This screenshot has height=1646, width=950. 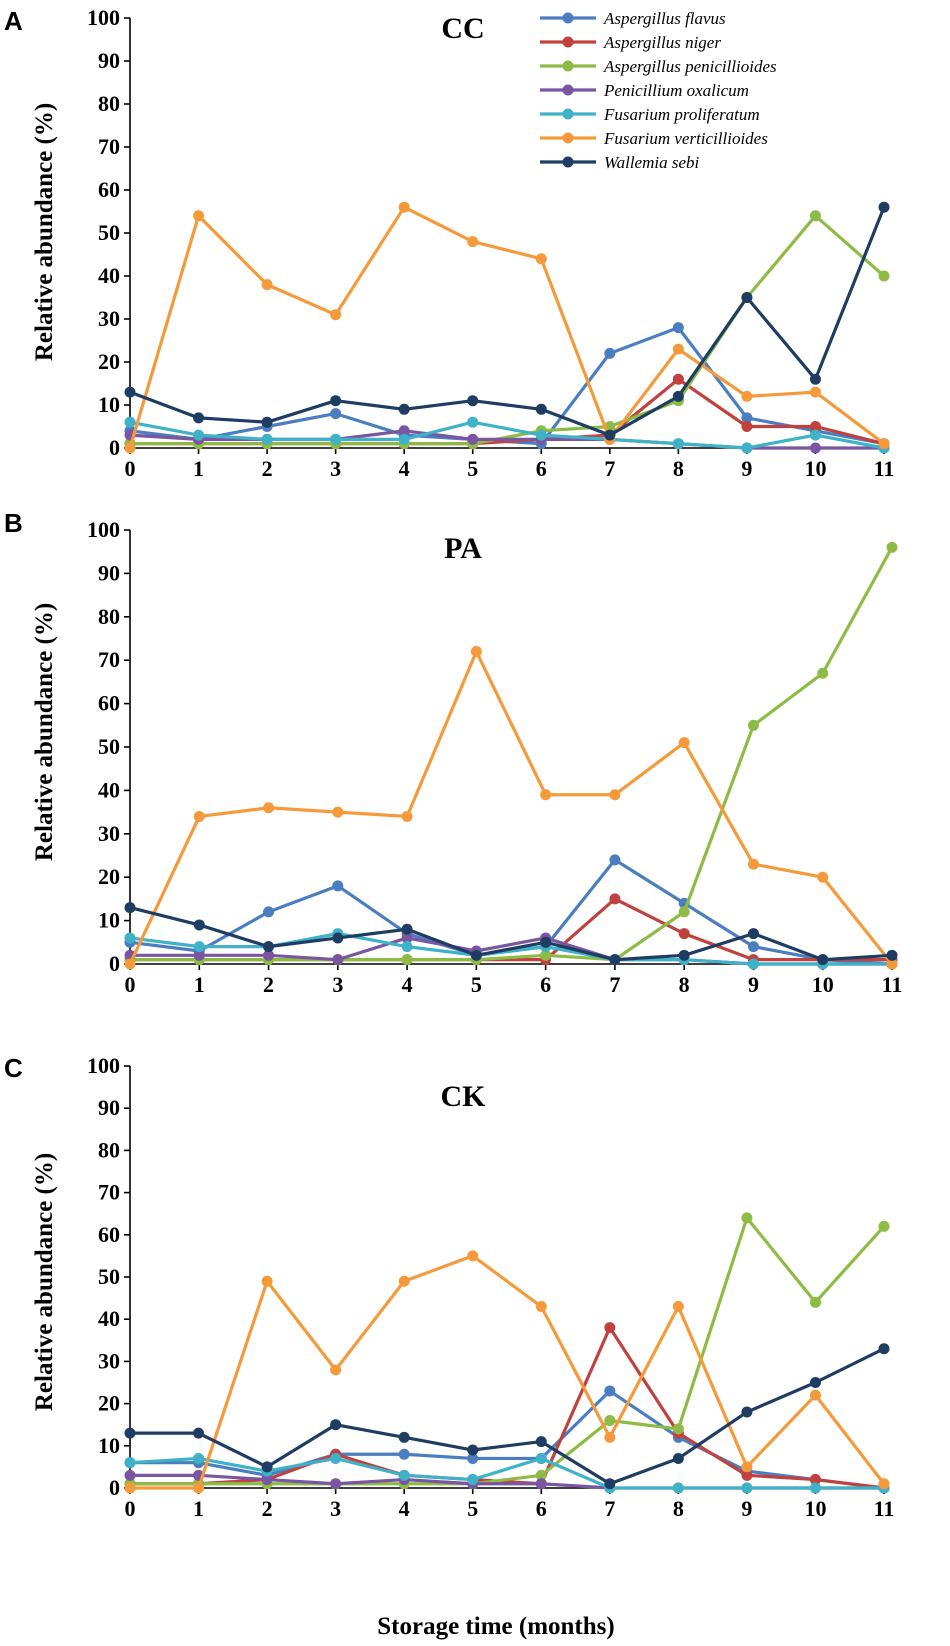 What do you see at coordinates (462, 28) in the screenshot?
I see `panel-title-cc: CC` at bounding box center [462, 28].